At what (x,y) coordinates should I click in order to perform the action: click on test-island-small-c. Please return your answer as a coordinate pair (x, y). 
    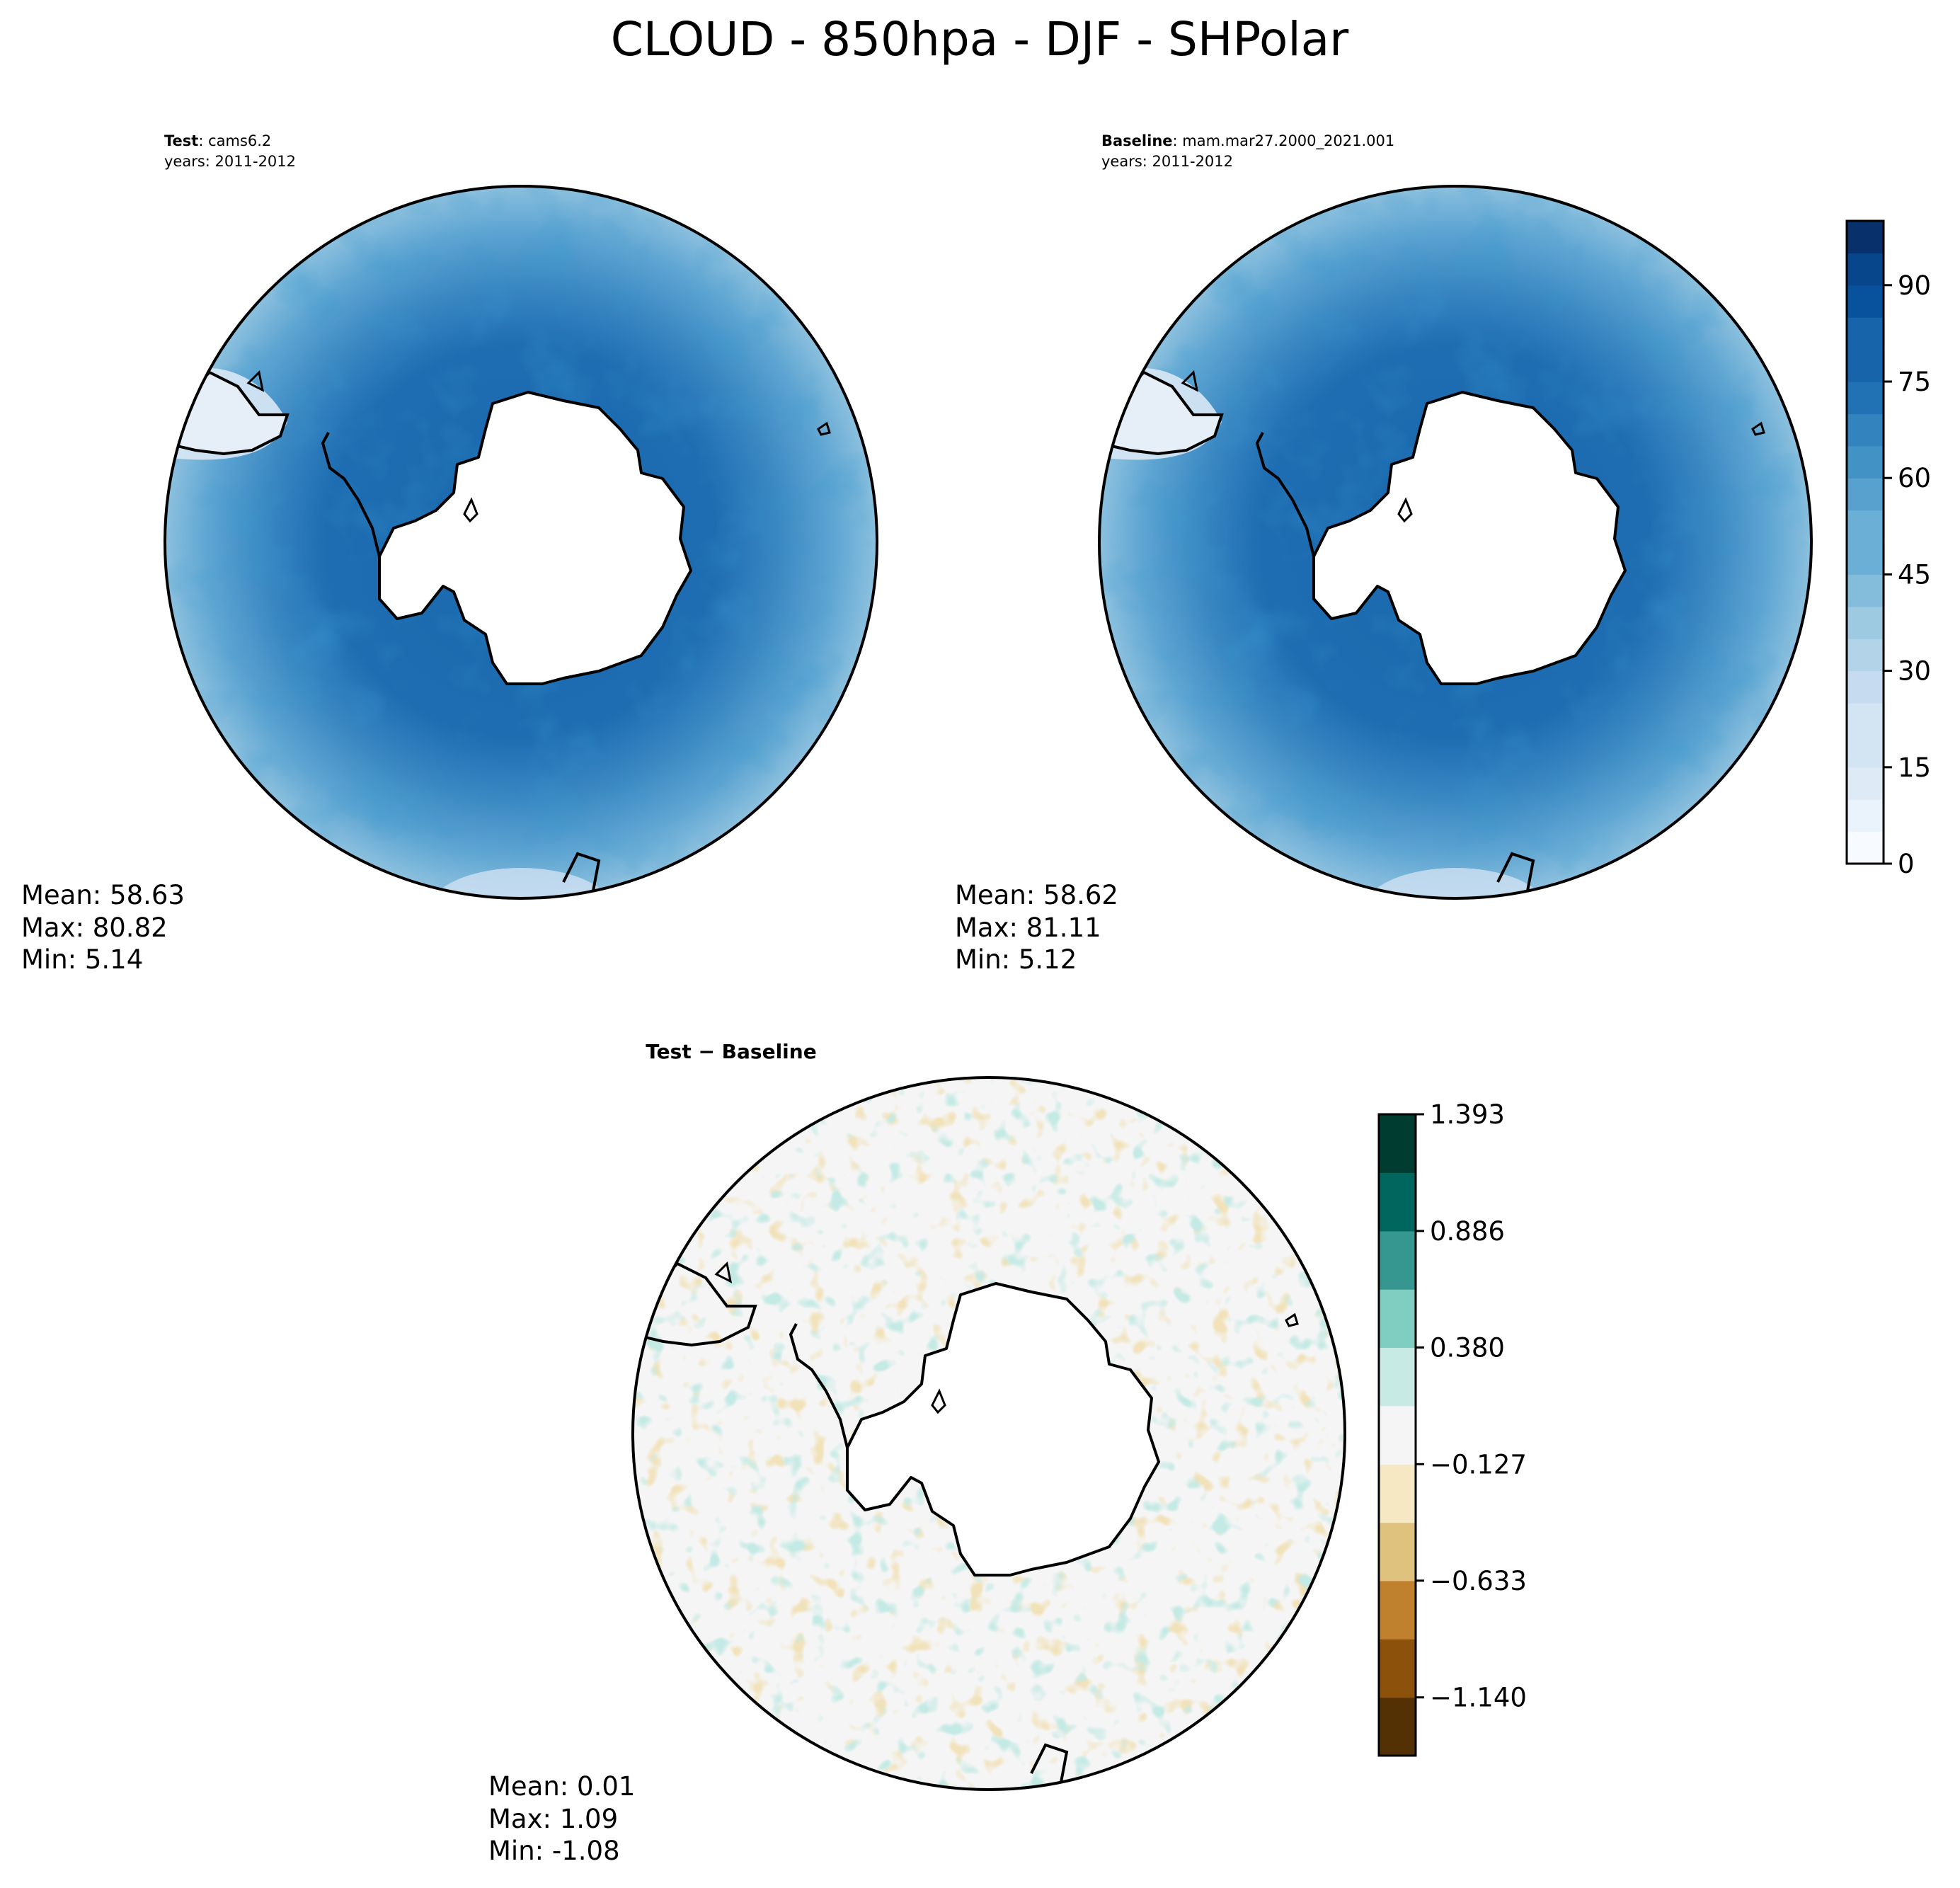
    Looking at the image, I should click on (470, 510).